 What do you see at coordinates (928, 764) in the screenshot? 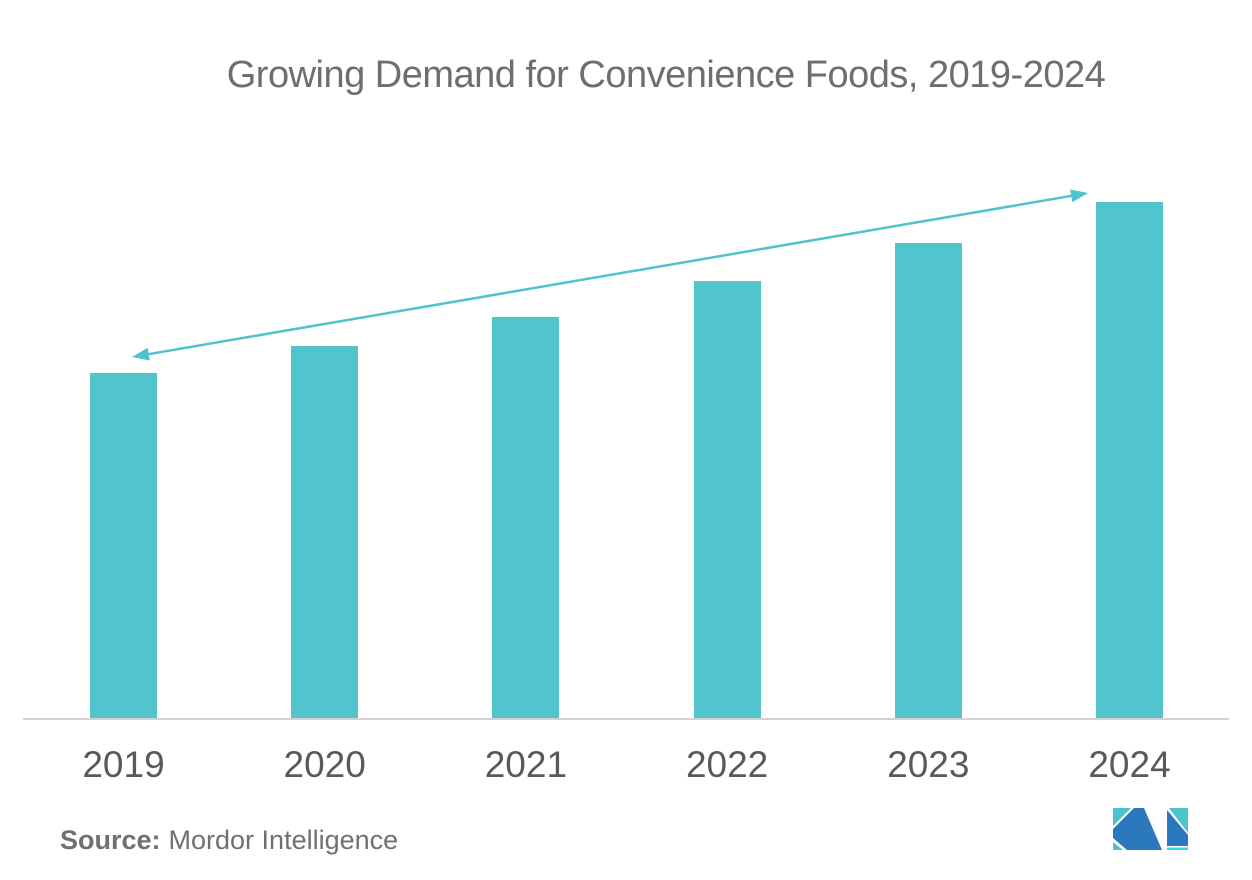
I see `x-tick-label-2023: 2023` at bounding box center [928, 764].